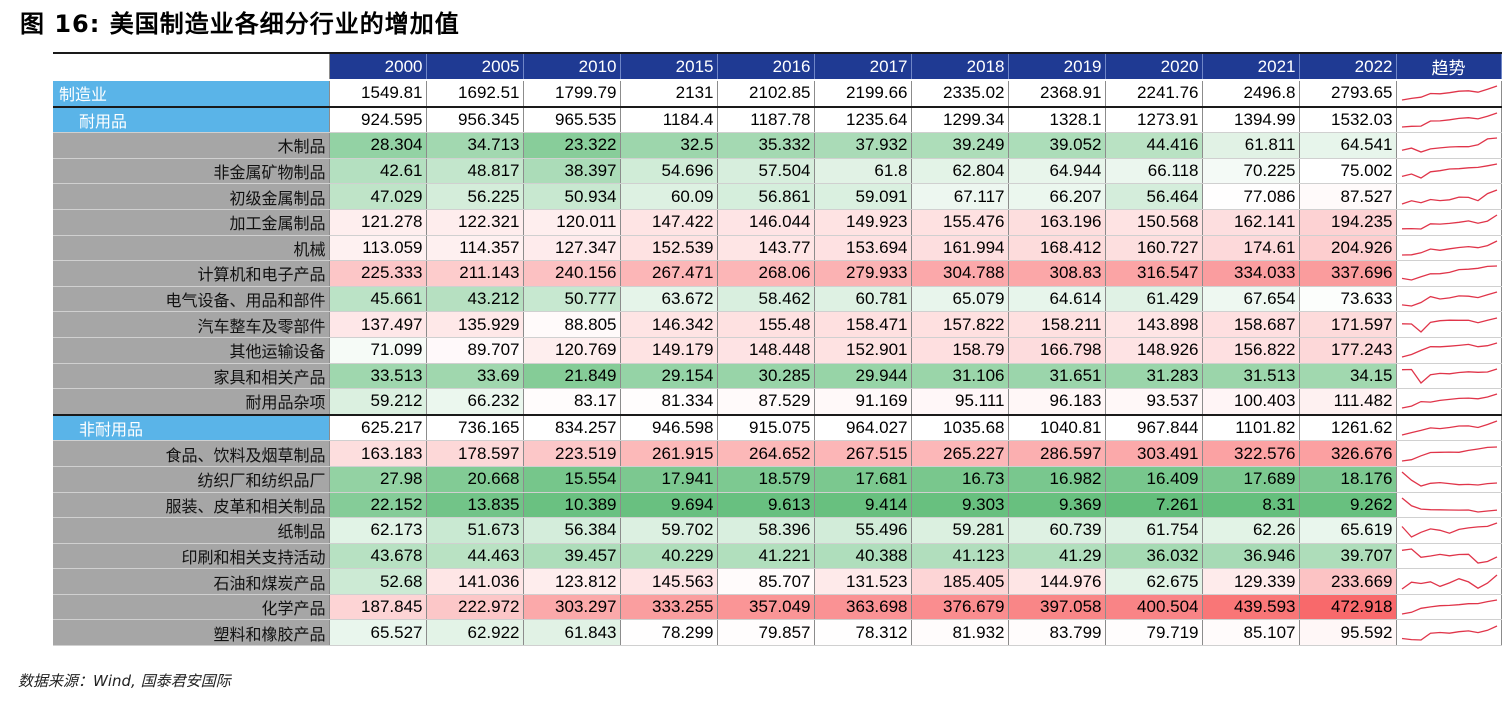  I want to click on value-cell: 40.229, so click(669, 556).